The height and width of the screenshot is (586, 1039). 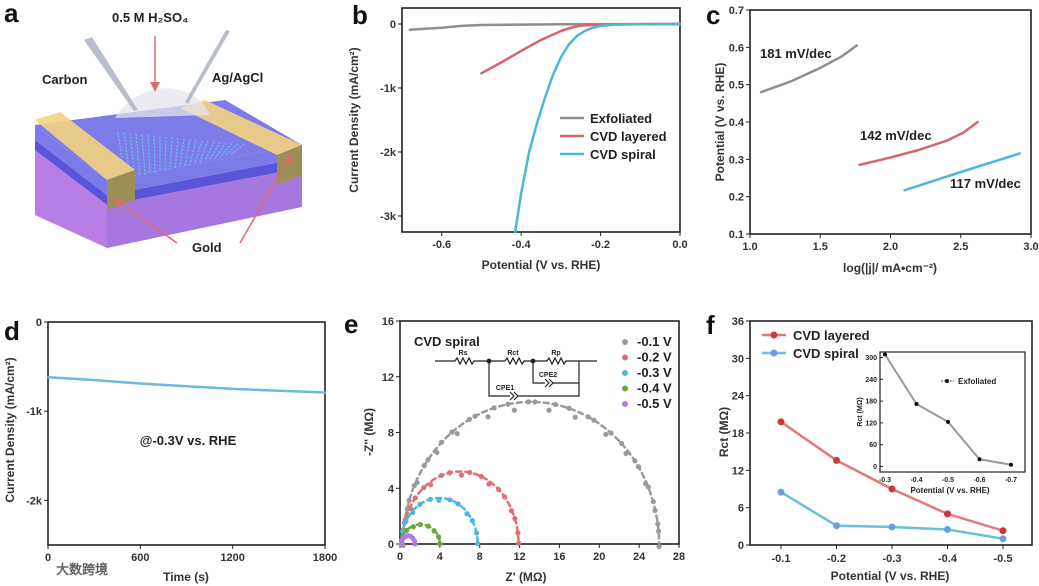 I want to click on y-tick-label: -2k, so click(x=388, y=153).